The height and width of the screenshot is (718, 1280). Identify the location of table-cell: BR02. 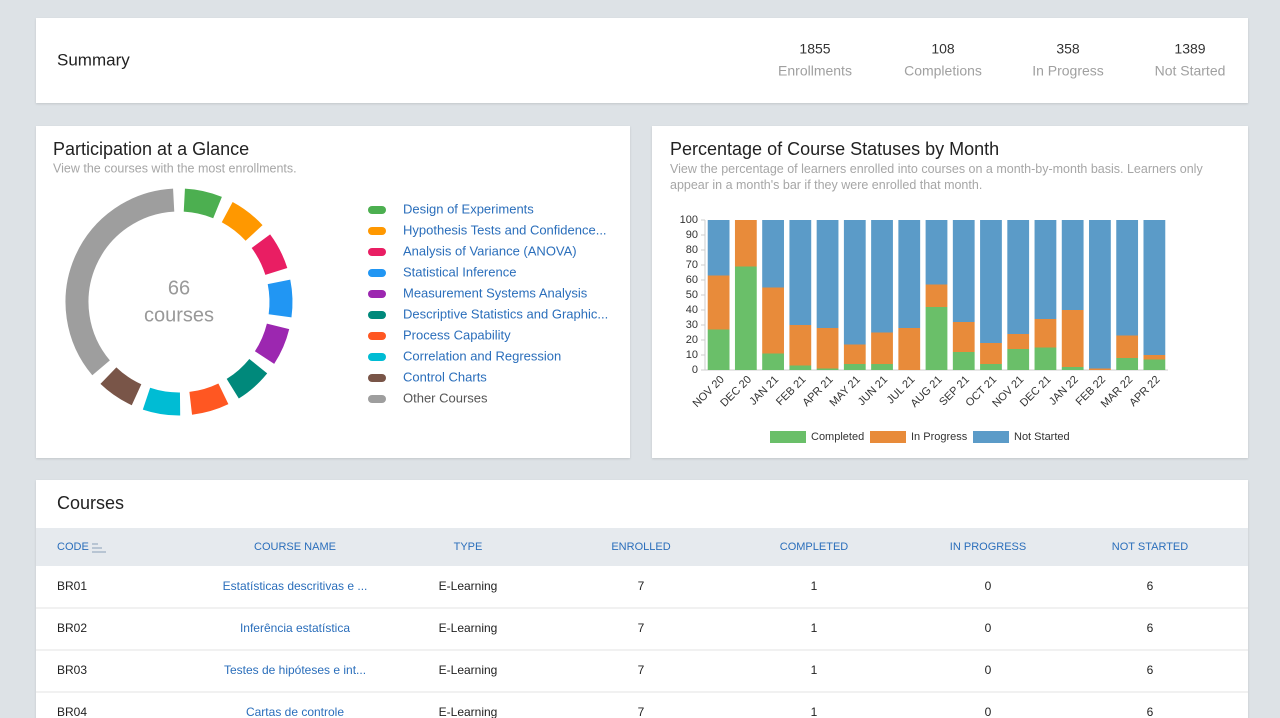
(72, 628).